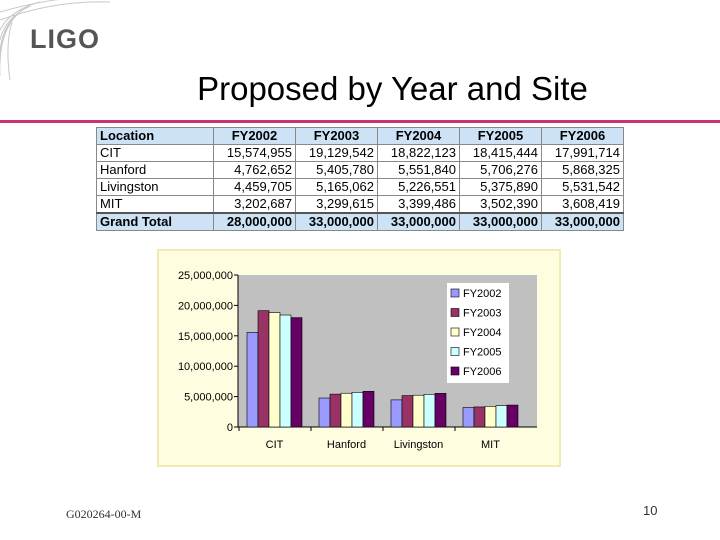 Image resolution: width=720 pixels, height=540 pixels. Describe the element at coordinates (254, 170) in the screenshot. I see `table-cell: 4,762,652` at that location.